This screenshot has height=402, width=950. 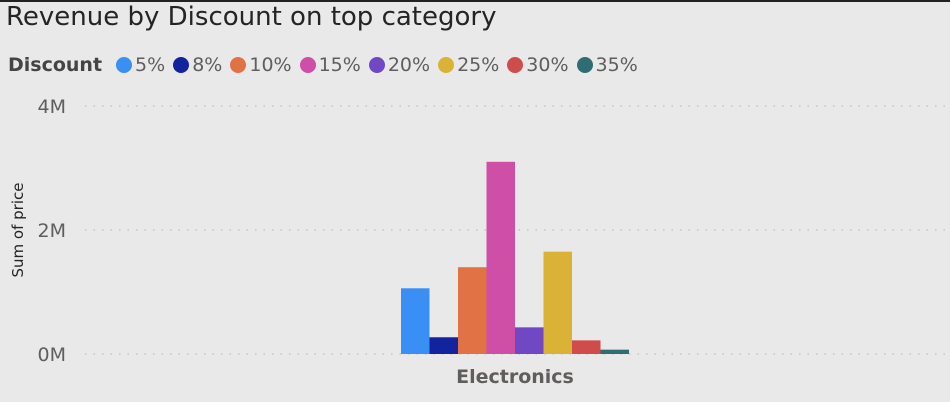 What do you see at coordinates (55, 65) in the screenshot?
I see `legend-title: Discount` at bounding box center [55, 65].